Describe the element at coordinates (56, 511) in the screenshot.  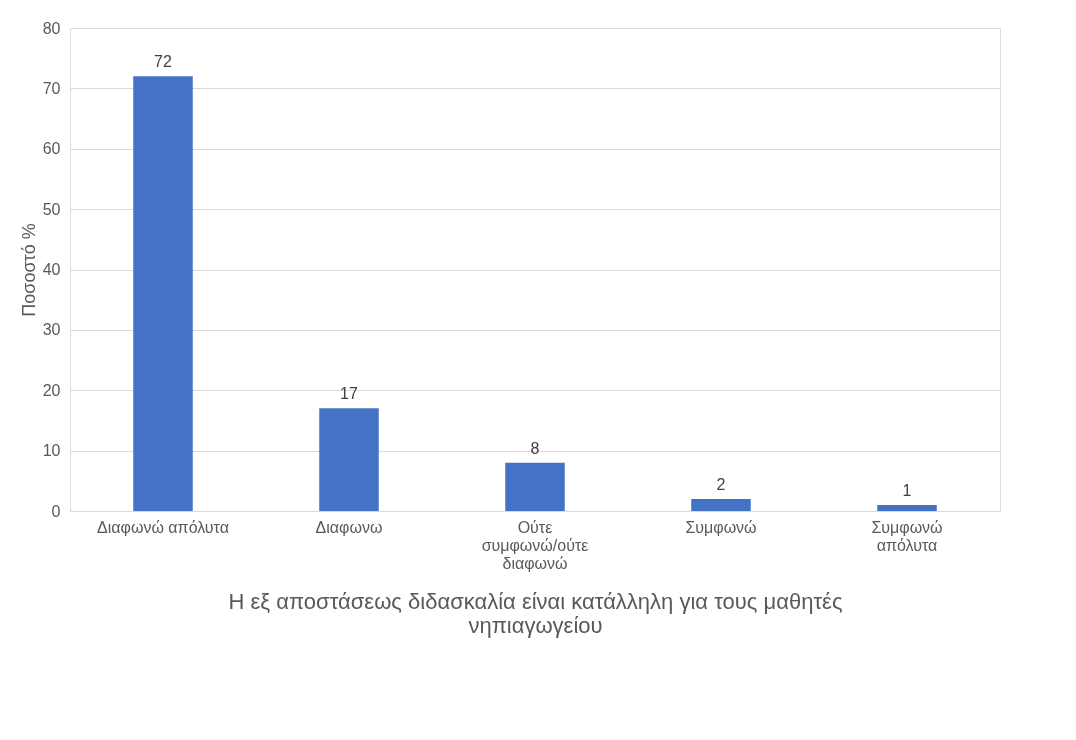
I see `y-tick-label: 0` at that location.